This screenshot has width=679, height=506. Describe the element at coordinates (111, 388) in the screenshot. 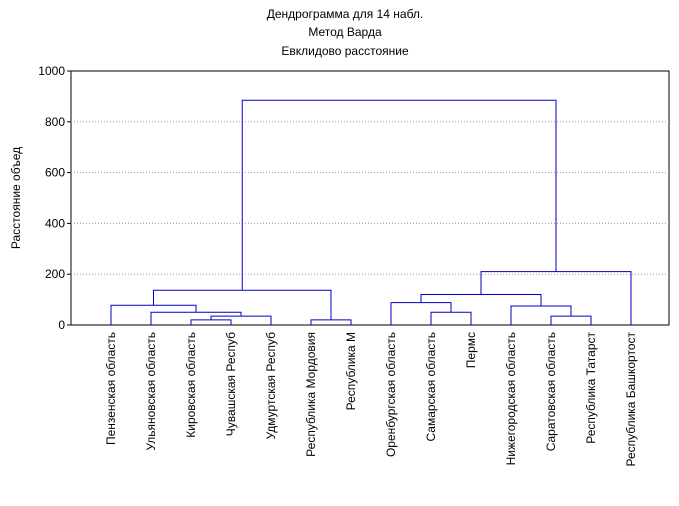

I see `x-tick-label: Пензенская область` at that location.